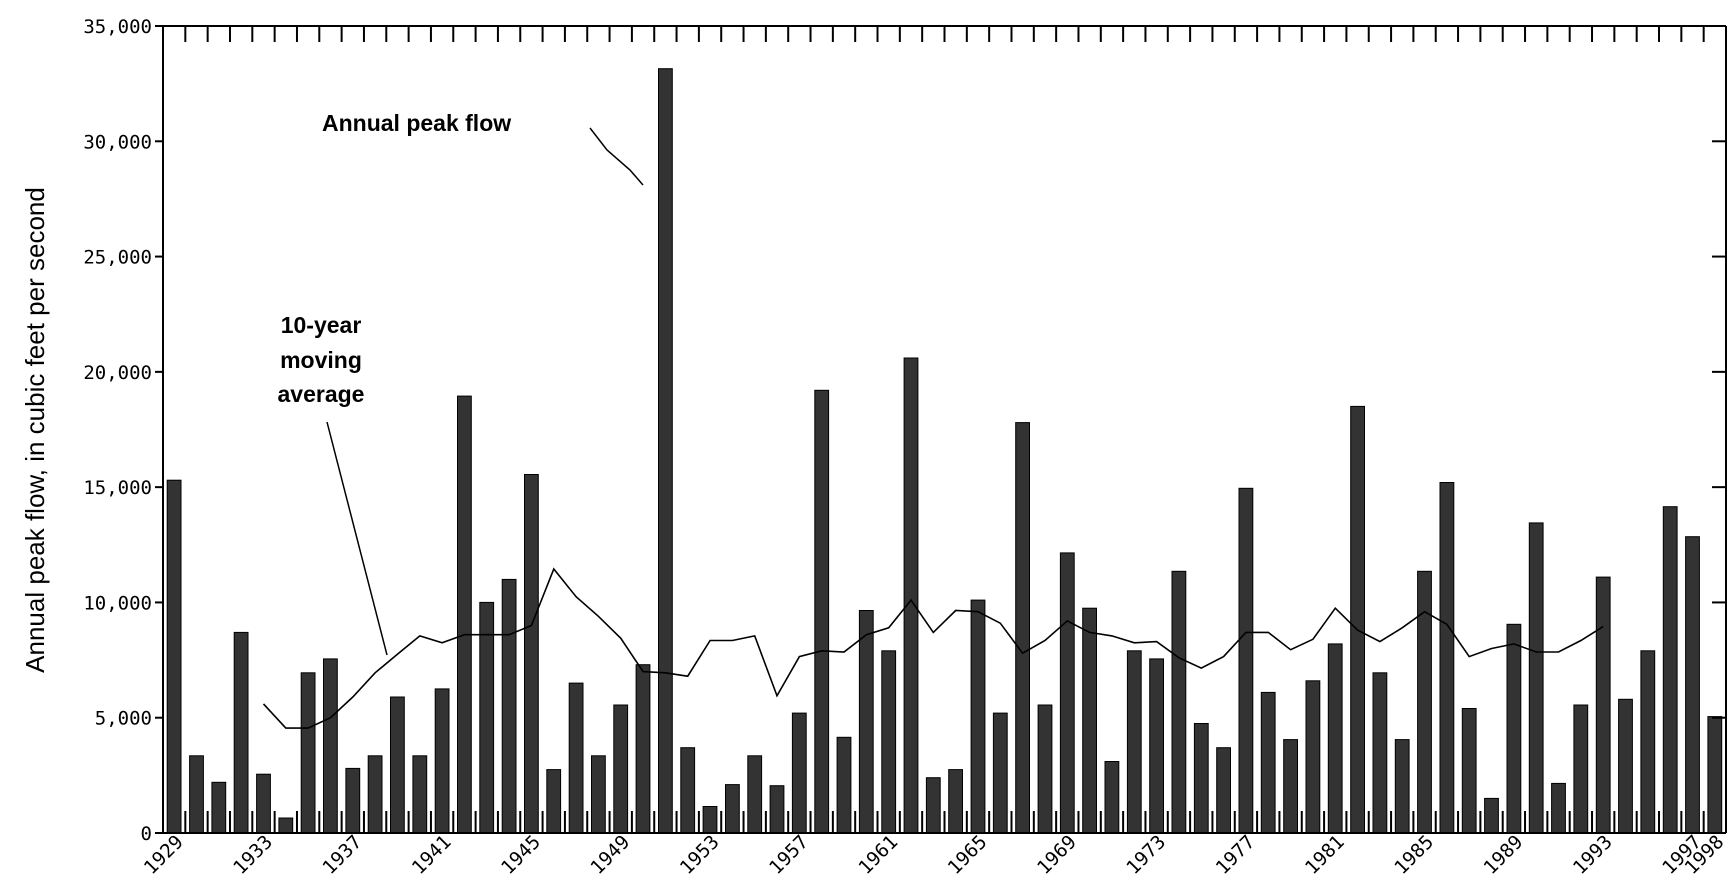 This screenshot has height=891, width=1734. I want to click on bar-1969, so click(1067, 693).